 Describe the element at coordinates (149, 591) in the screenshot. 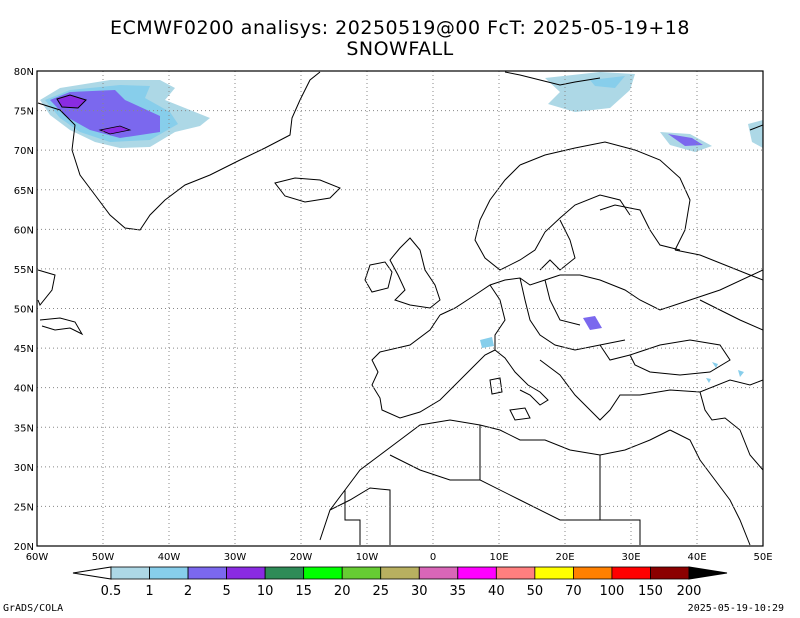

I see `colorbar-label: 1` at that location.